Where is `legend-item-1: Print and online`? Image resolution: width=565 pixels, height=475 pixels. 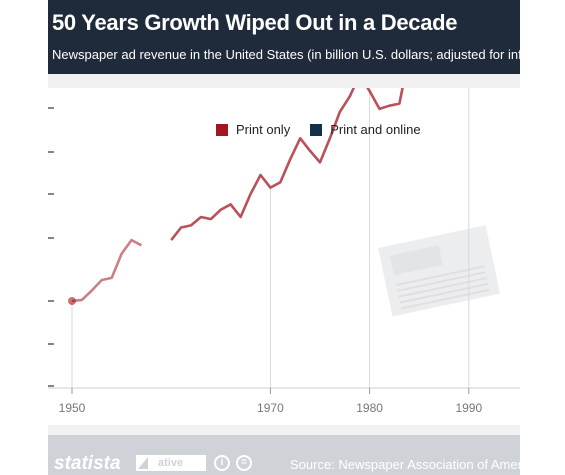 legend-item-1: Print and online is located at coordinates (365, 129).